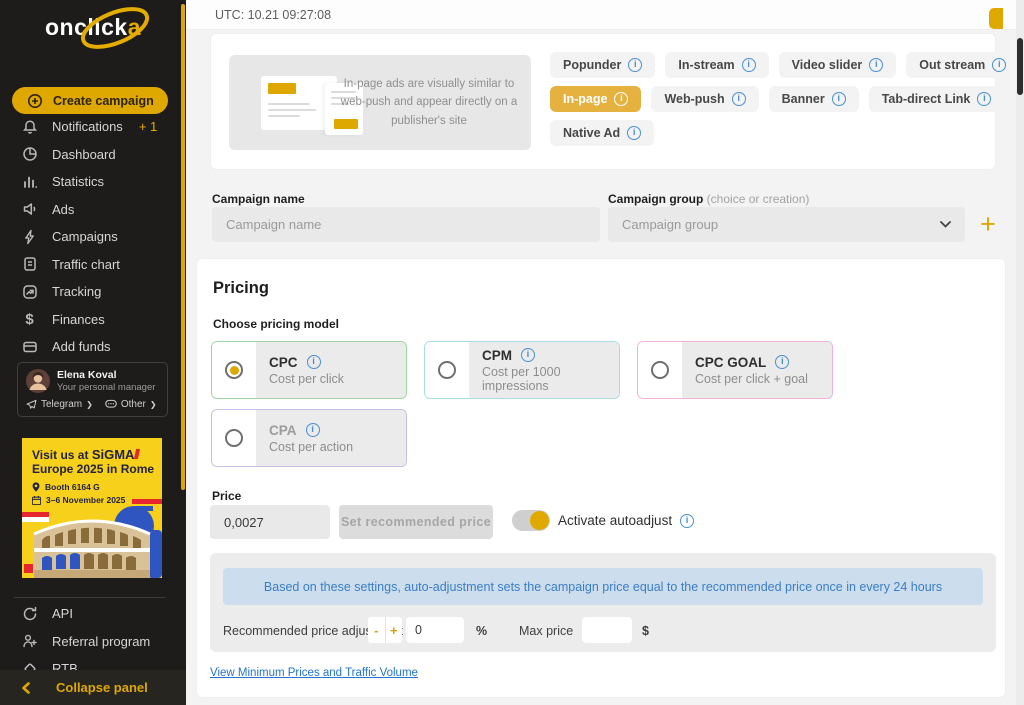 The image size is (1024, 705). What do you see at coordinates (531, 520) in the screenshot?
I see `autoadjust-toggle` at bounding box center [531, 520].